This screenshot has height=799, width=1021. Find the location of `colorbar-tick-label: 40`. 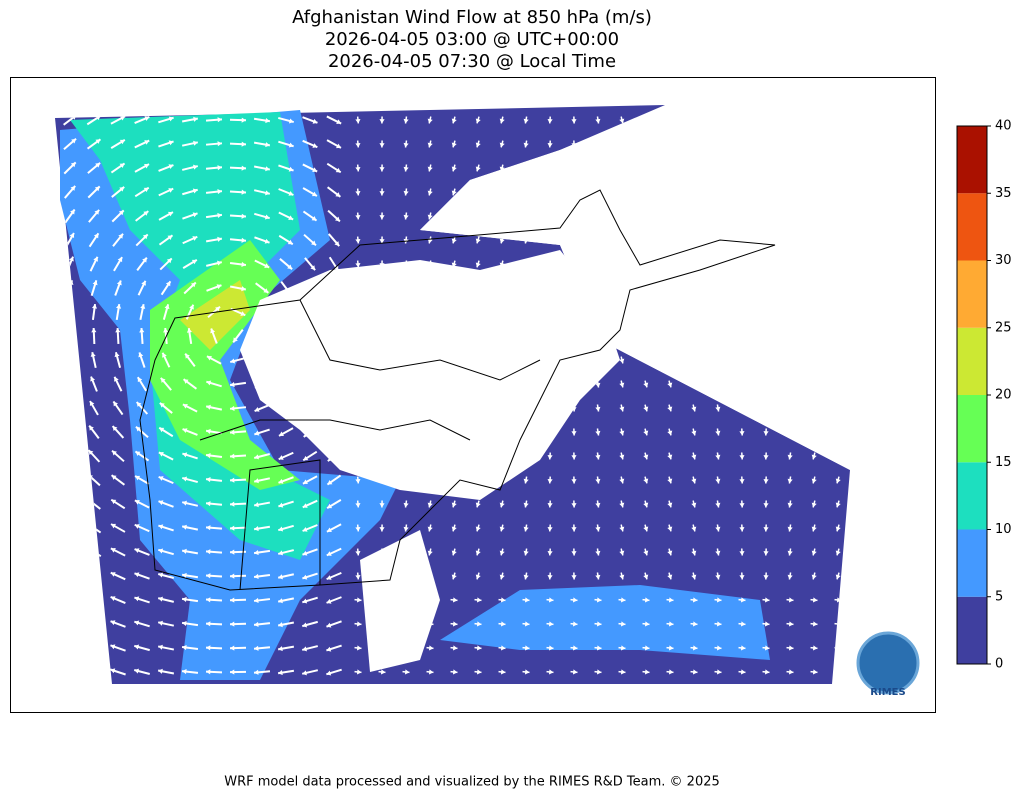

colorbar-tick-label: 40 is located at coordinates (1003, 126).